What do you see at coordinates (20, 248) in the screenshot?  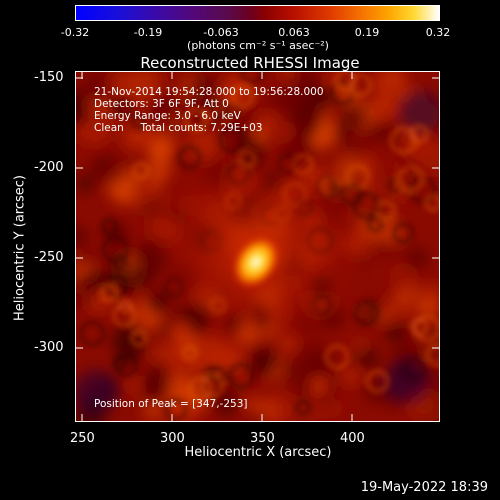 I see `y-axis-label: Heliocentric Y (arcsec)` at bounding box center [20, 248].